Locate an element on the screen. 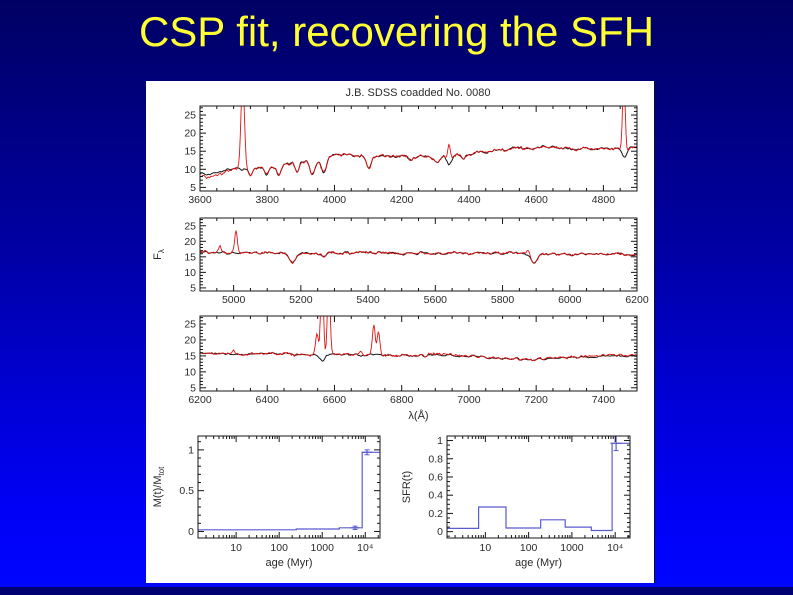  figure-title: J.B. SDSS coadded No. 0080 is located at coordinates (418, 93).